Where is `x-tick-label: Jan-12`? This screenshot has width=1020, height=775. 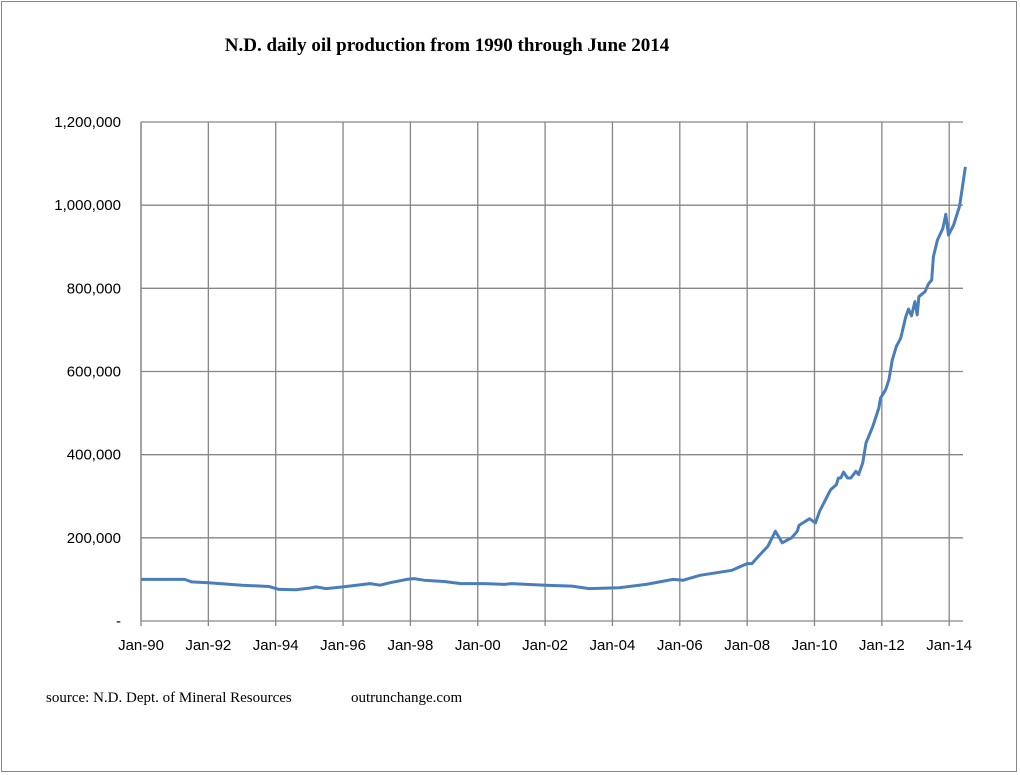 x-tick-label: Jan-12 is located at coordinates (882, 645).